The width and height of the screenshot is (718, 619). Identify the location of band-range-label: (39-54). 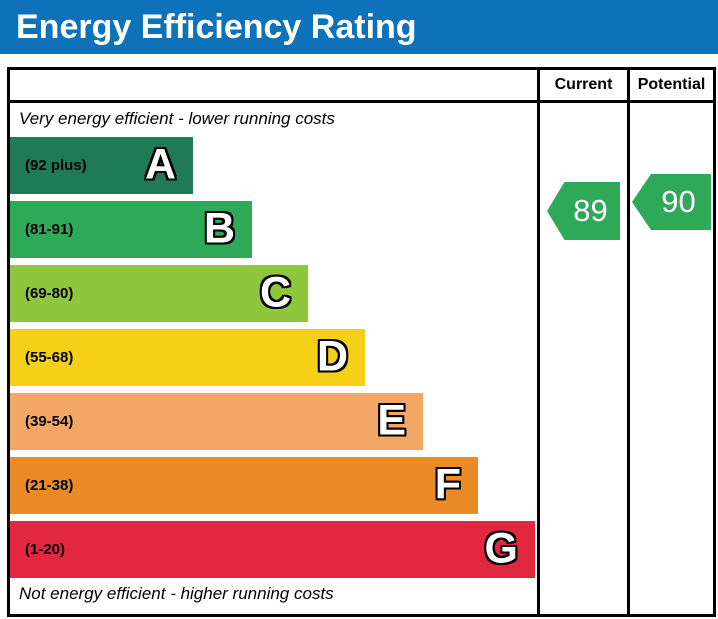
(49, 421).